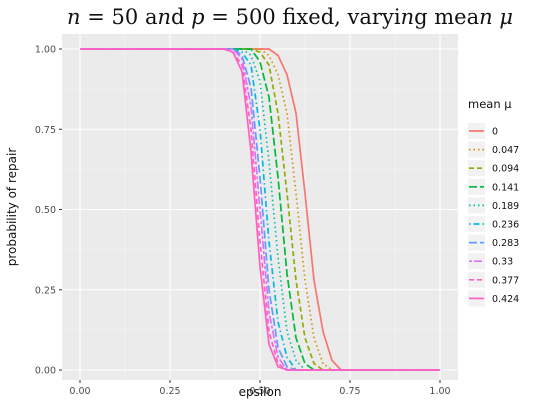  I want to click on y-tick-label: 1.00, so click(45, 50).